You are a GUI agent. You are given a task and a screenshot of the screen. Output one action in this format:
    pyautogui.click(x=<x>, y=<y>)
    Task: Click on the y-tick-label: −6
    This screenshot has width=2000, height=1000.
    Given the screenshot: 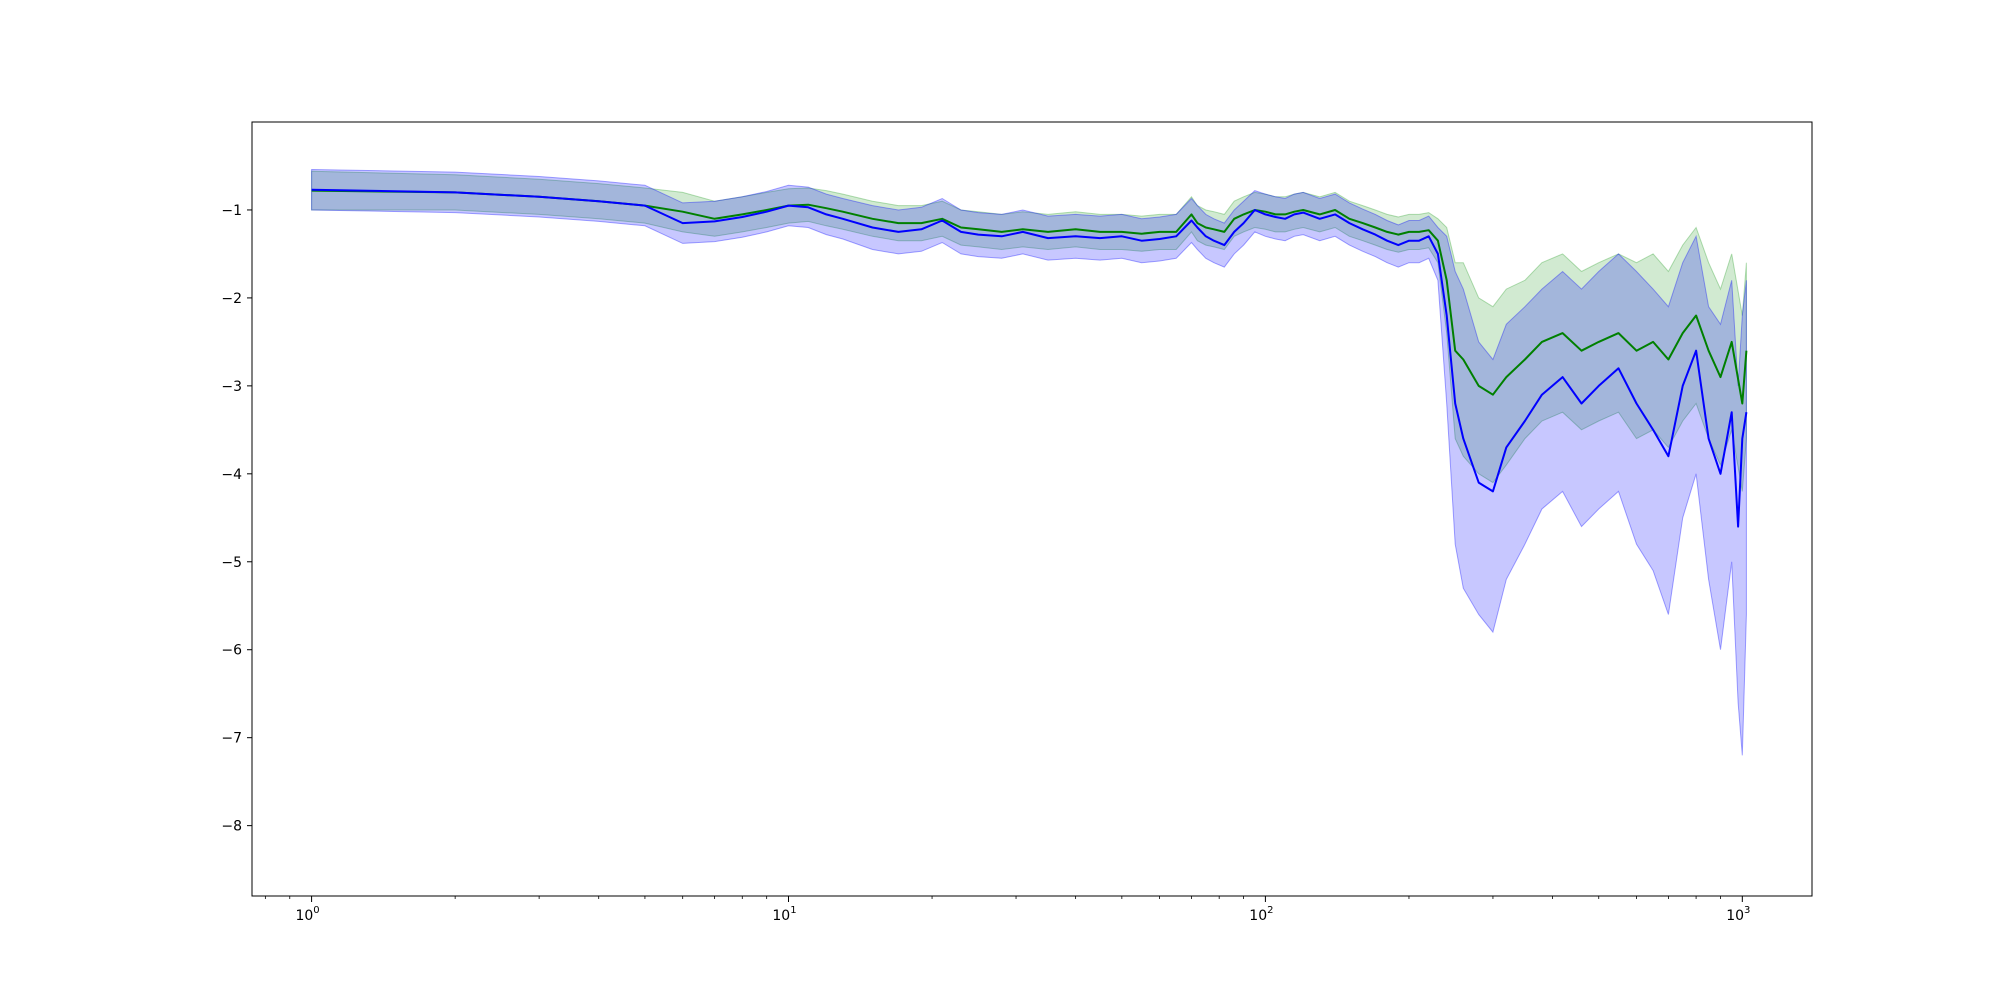 What is the action you would take?
    pyautogui.click(x=231, y=651)
    